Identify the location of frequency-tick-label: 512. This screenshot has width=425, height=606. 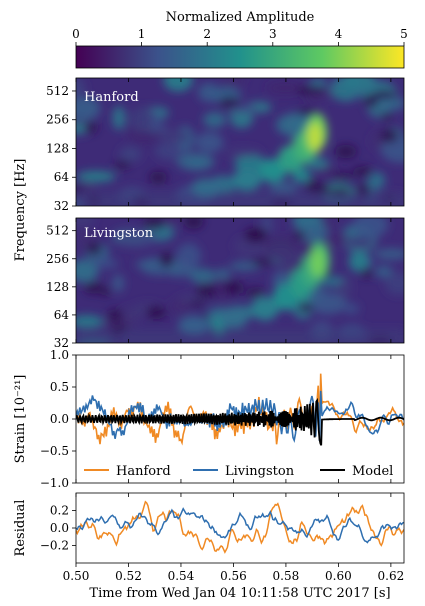
(57, 91).